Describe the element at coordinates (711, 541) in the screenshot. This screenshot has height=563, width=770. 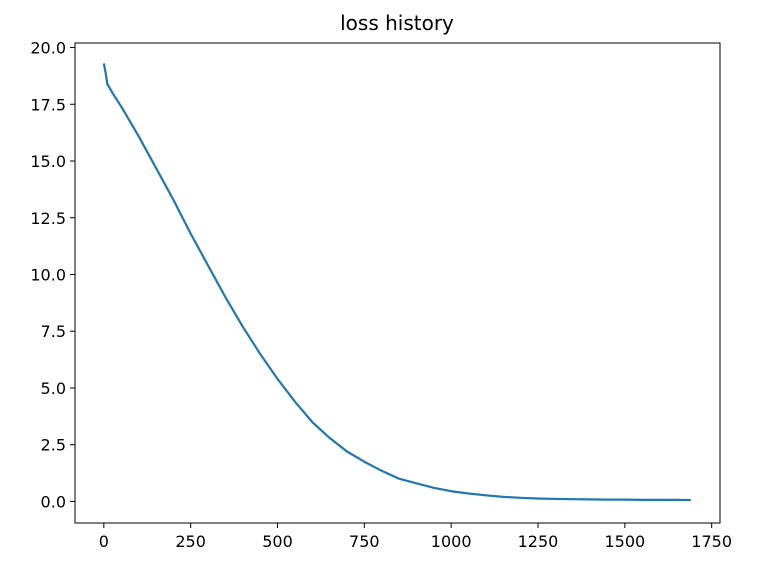
I see `x-tick-label: 1750` at that location.